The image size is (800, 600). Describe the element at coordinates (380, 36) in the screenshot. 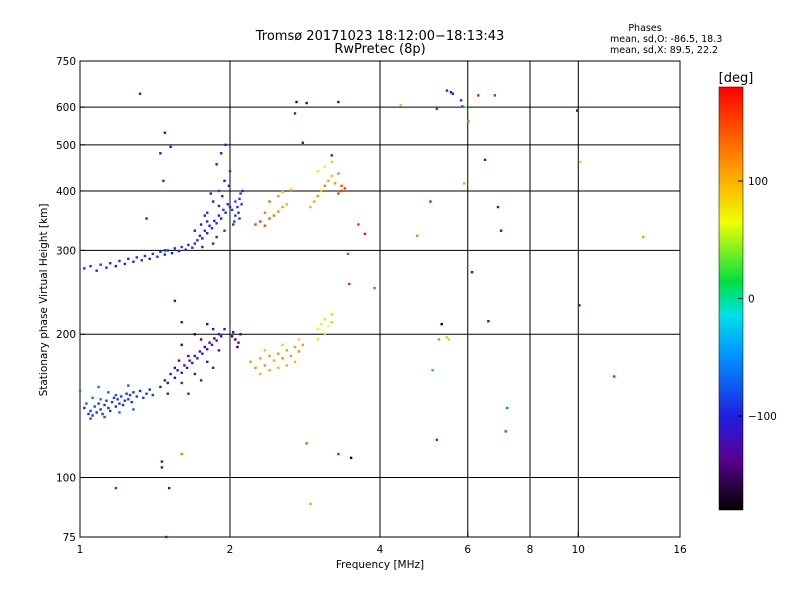

I see `chart-title: Tromsø 20171023 18:12:00−18:13:43` at that location.